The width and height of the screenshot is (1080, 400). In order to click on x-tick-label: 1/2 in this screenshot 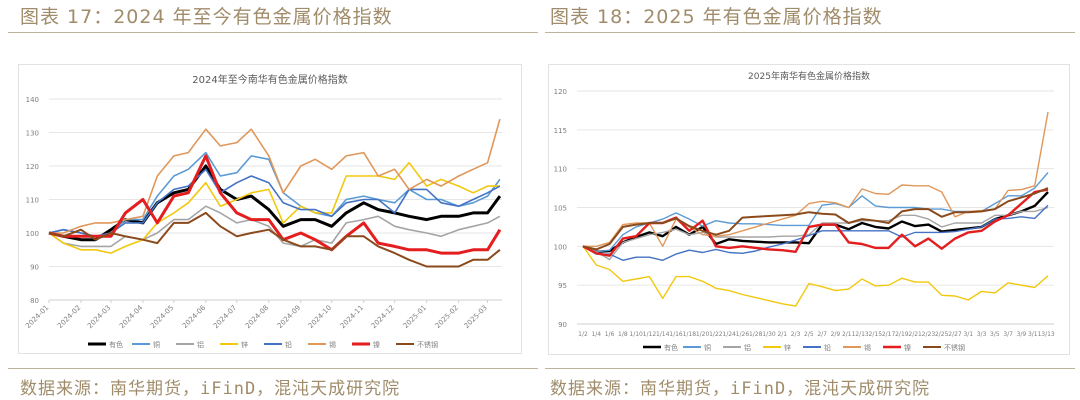, I will do `click(583, 334)`.